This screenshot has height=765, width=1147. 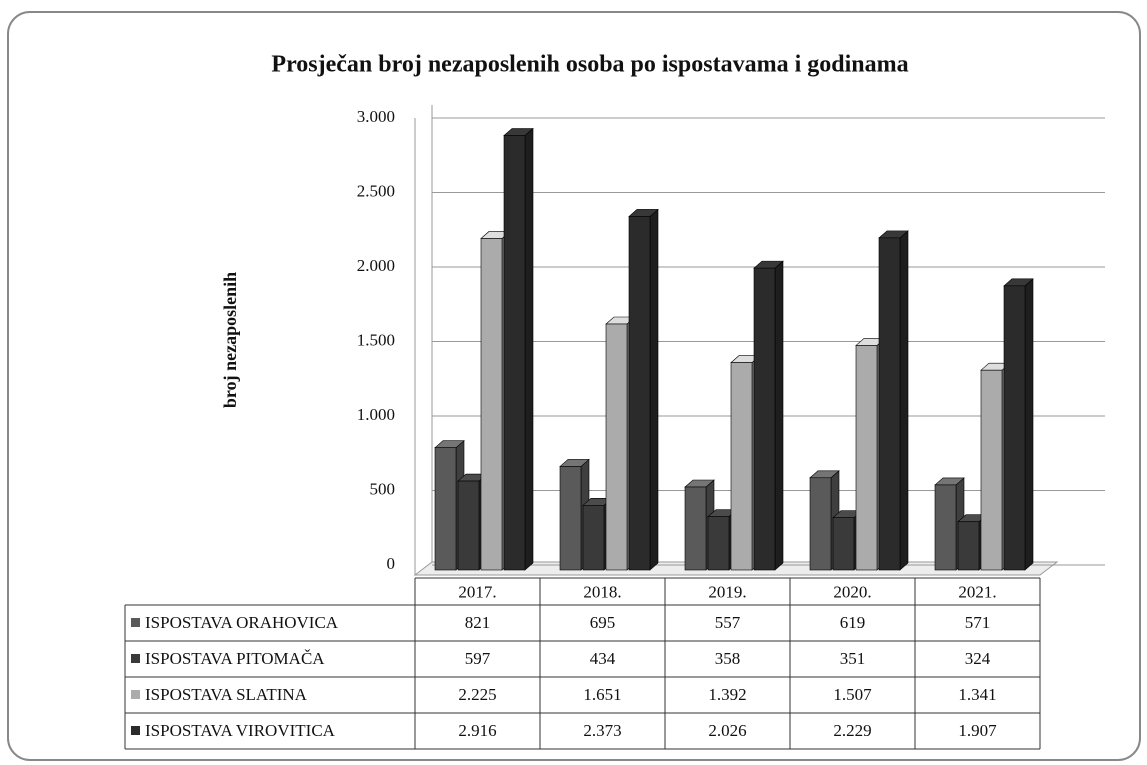 What do you see at coordinates (727, 730) in the screenshot?
I see `data-label: 2.026` at bounding box center [727, 730].